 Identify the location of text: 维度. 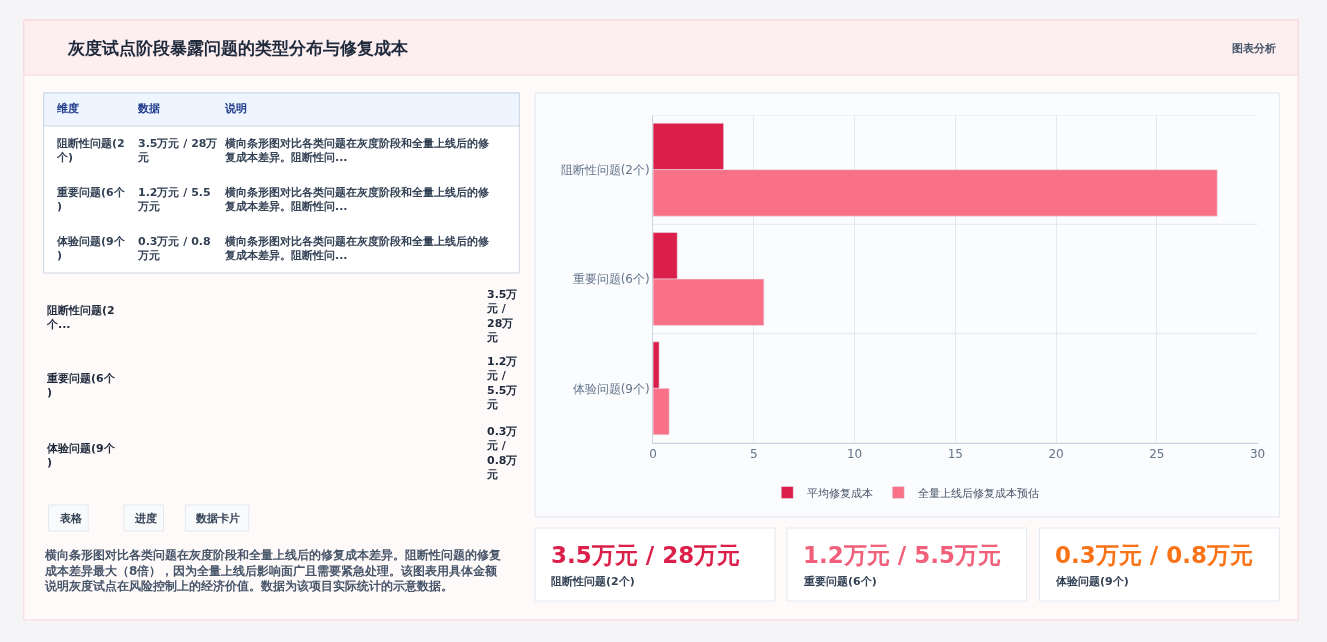
(67, 108).